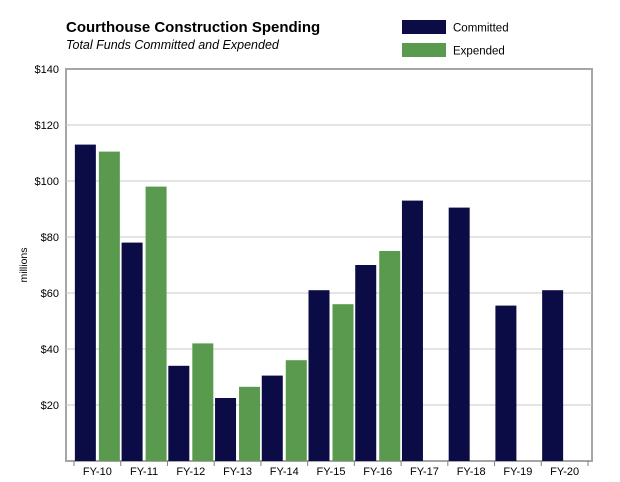 The width and height of the screenshot is (620, 482). Describe the element at coordinates (50, 406) in the screenshot. I see `y-tick-label: $20` at that location.